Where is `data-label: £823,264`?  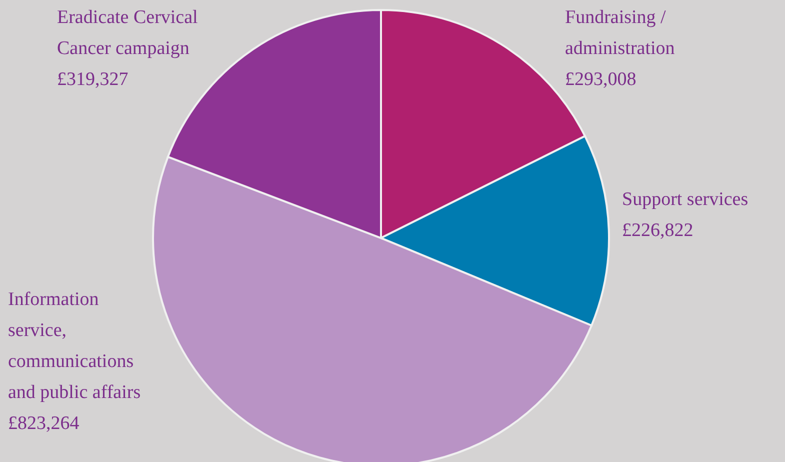 data-label: £823,264 is located at coordinates (44, 423).